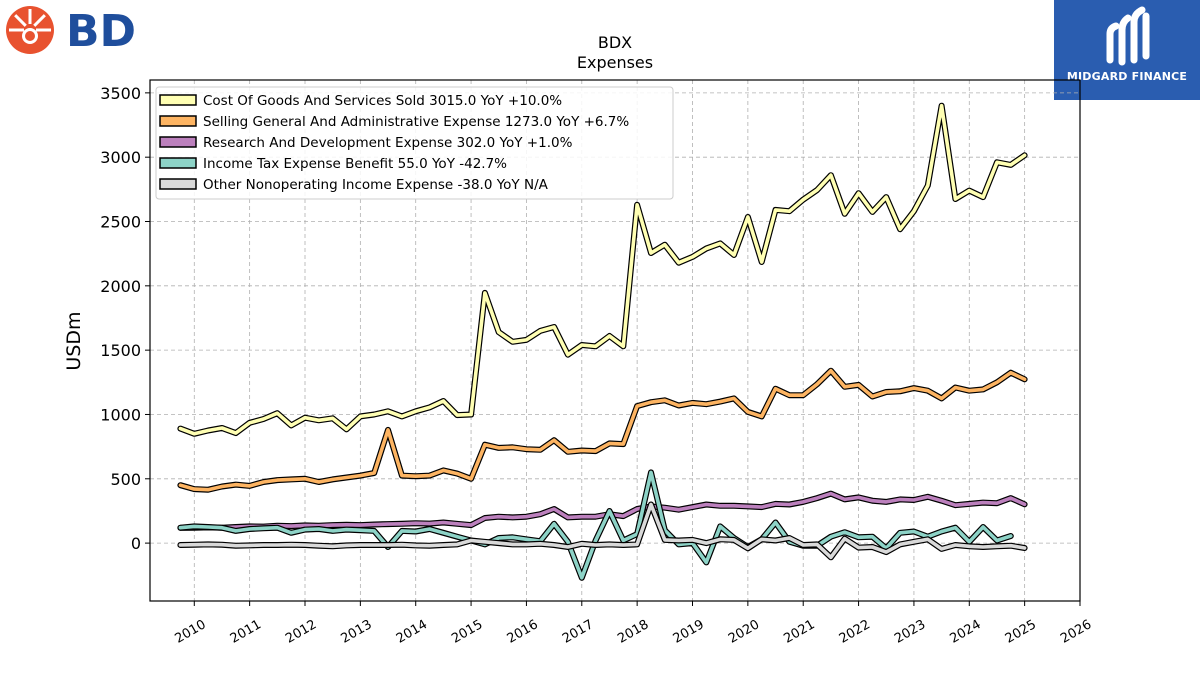 The height and width of the screenshot is (675, 1200). I want to click on midgard-finance-logo: MIDGARD FINANCE, so click(1127, 50).